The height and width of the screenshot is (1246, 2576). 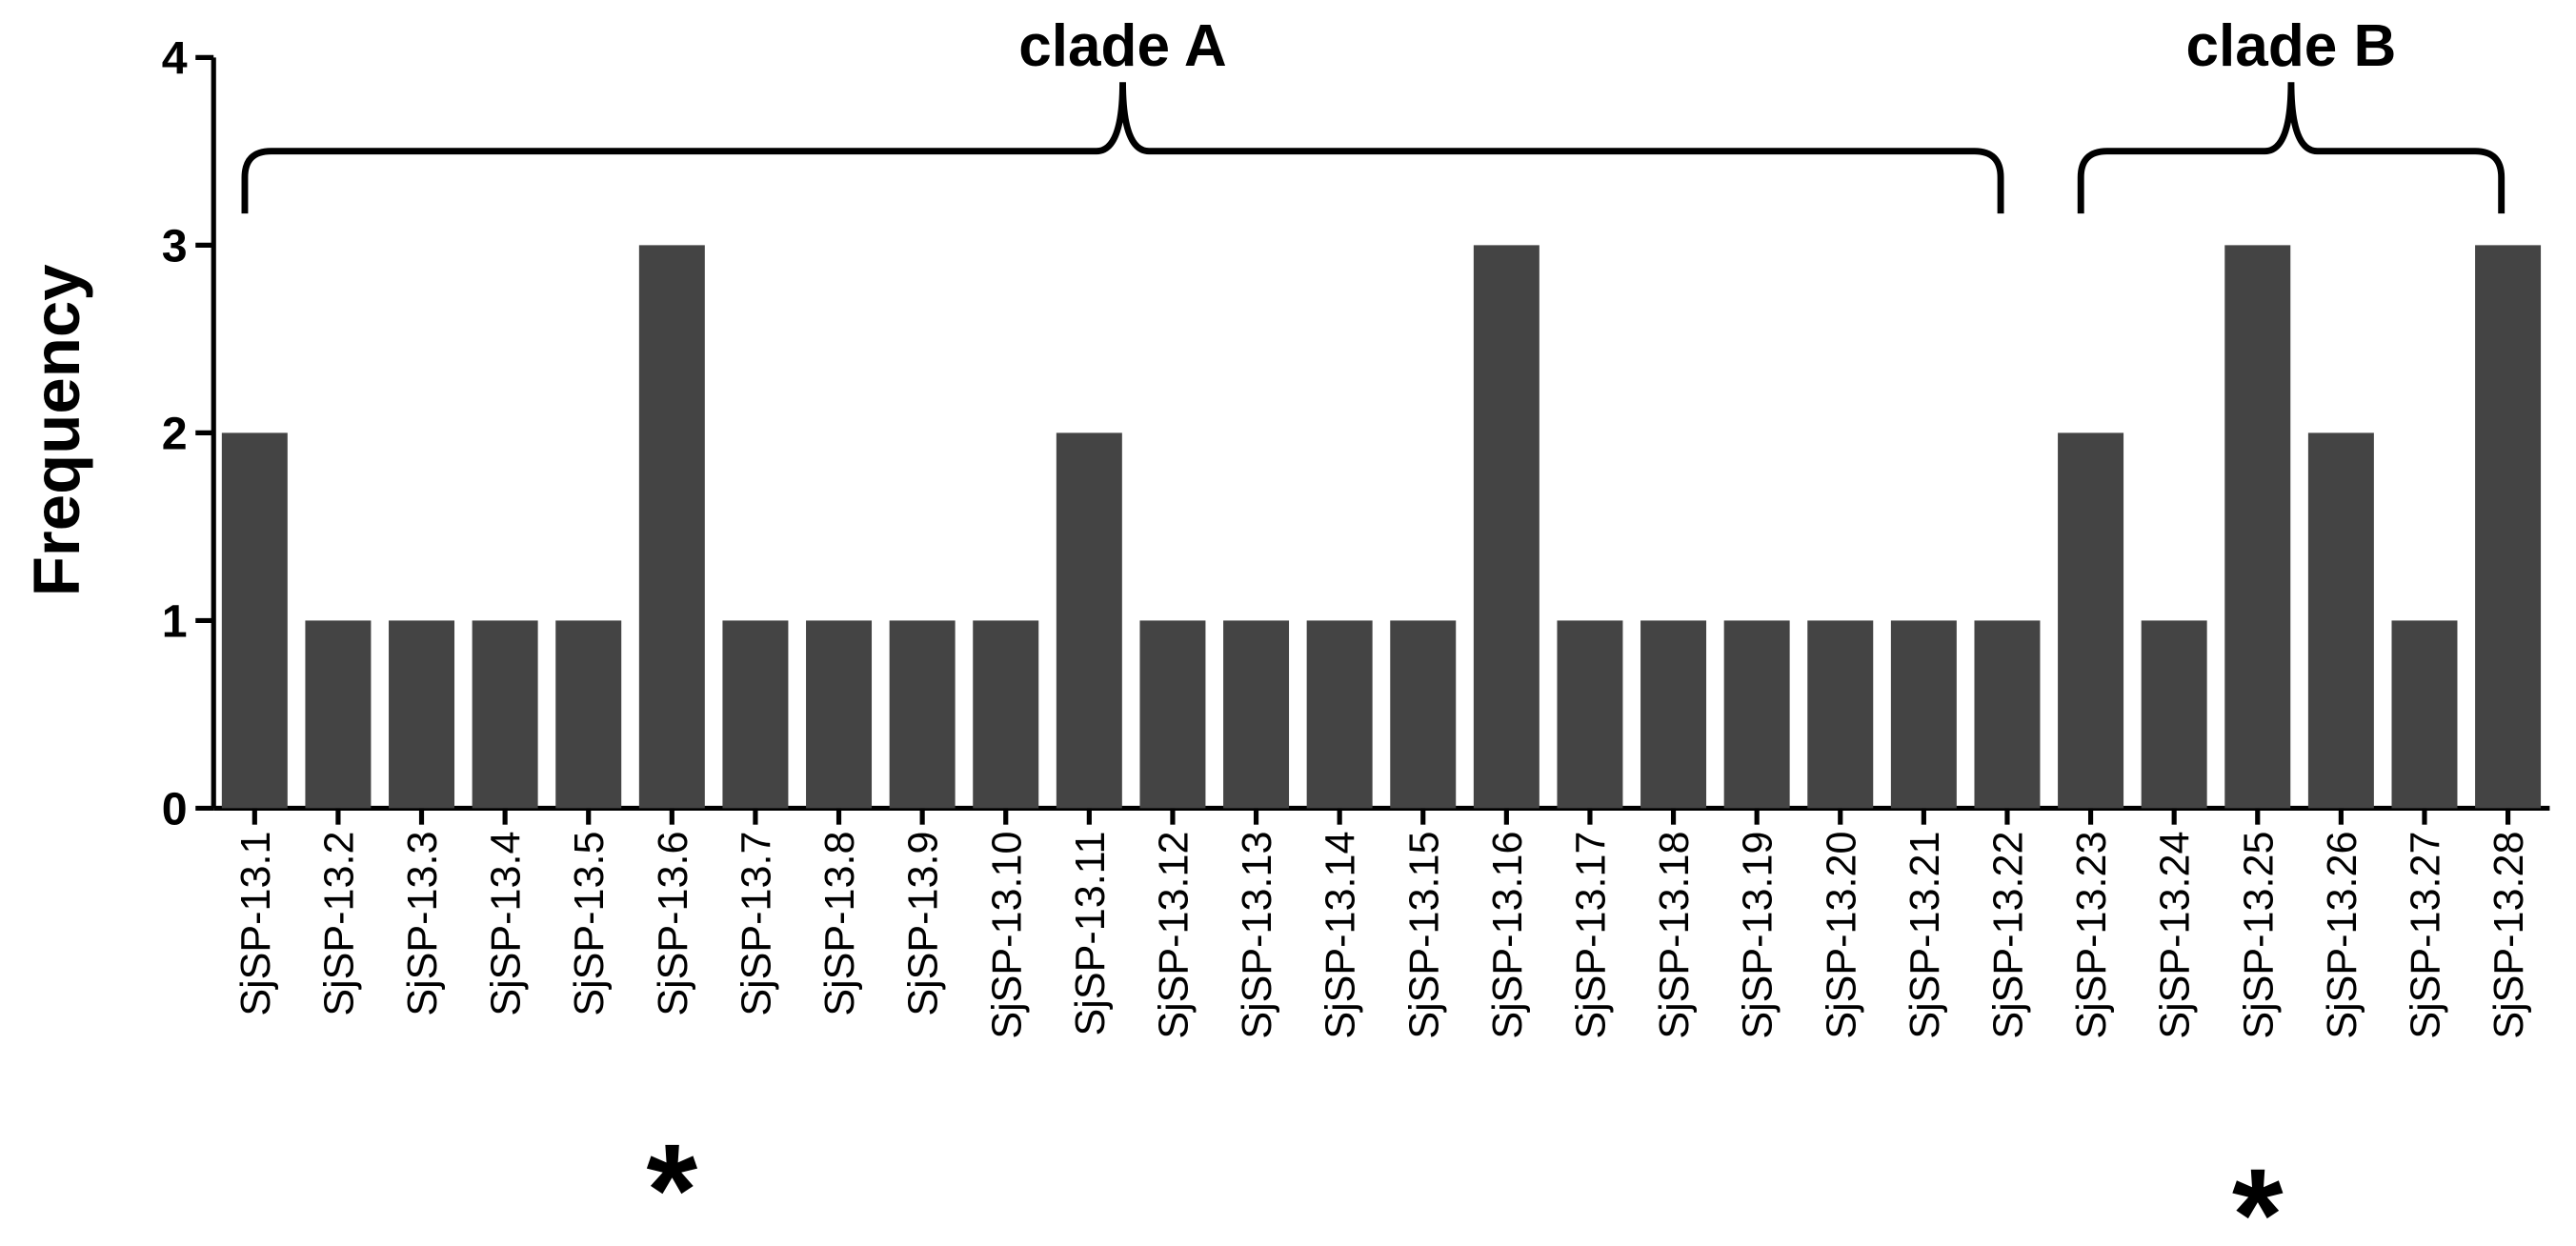 I want to click on y-tick-label: 1, so click(x=175, y=622).